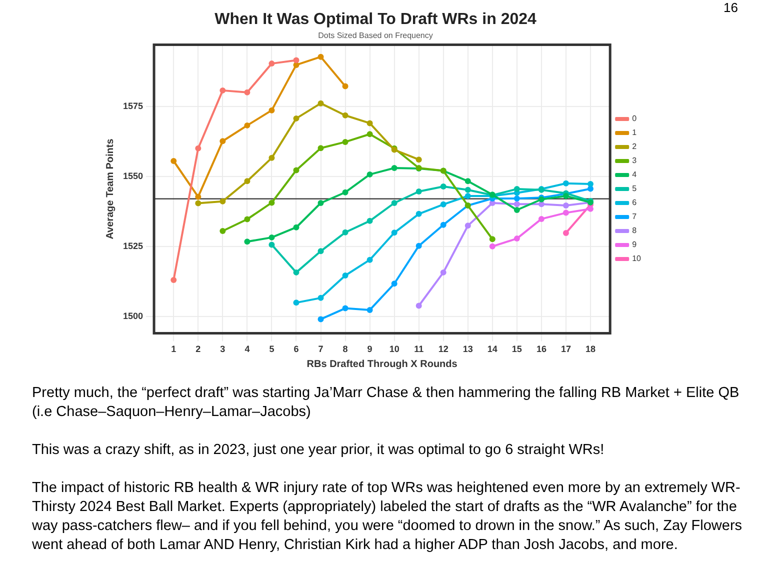 The width and height of the screenshot is (768, 576). I want to click on y-tick-label: 1525, so click(133, 245).